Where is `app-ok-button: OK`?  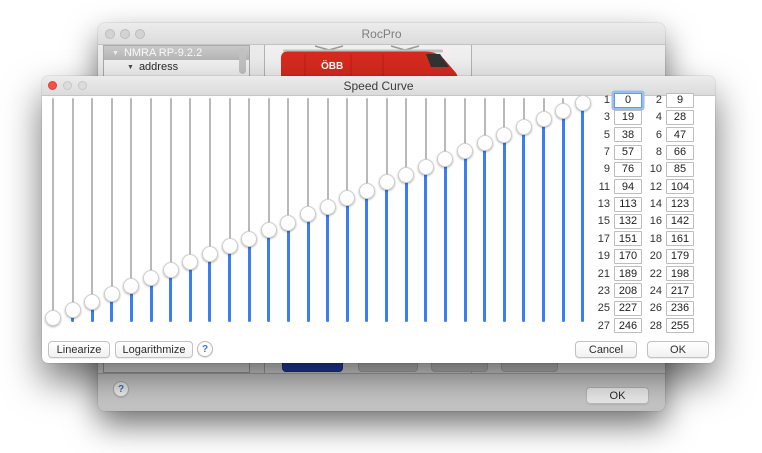 app-ok-button: OK is located at coordinates (617, 395).